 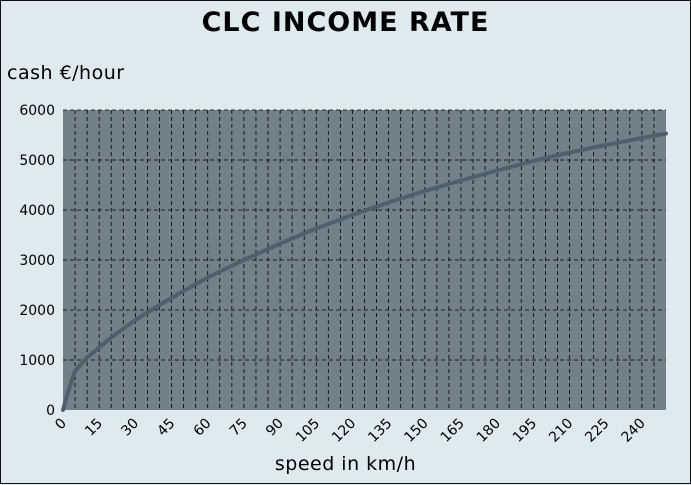 I want to click on x-tick-label: 15, so click(x=94, y=428).